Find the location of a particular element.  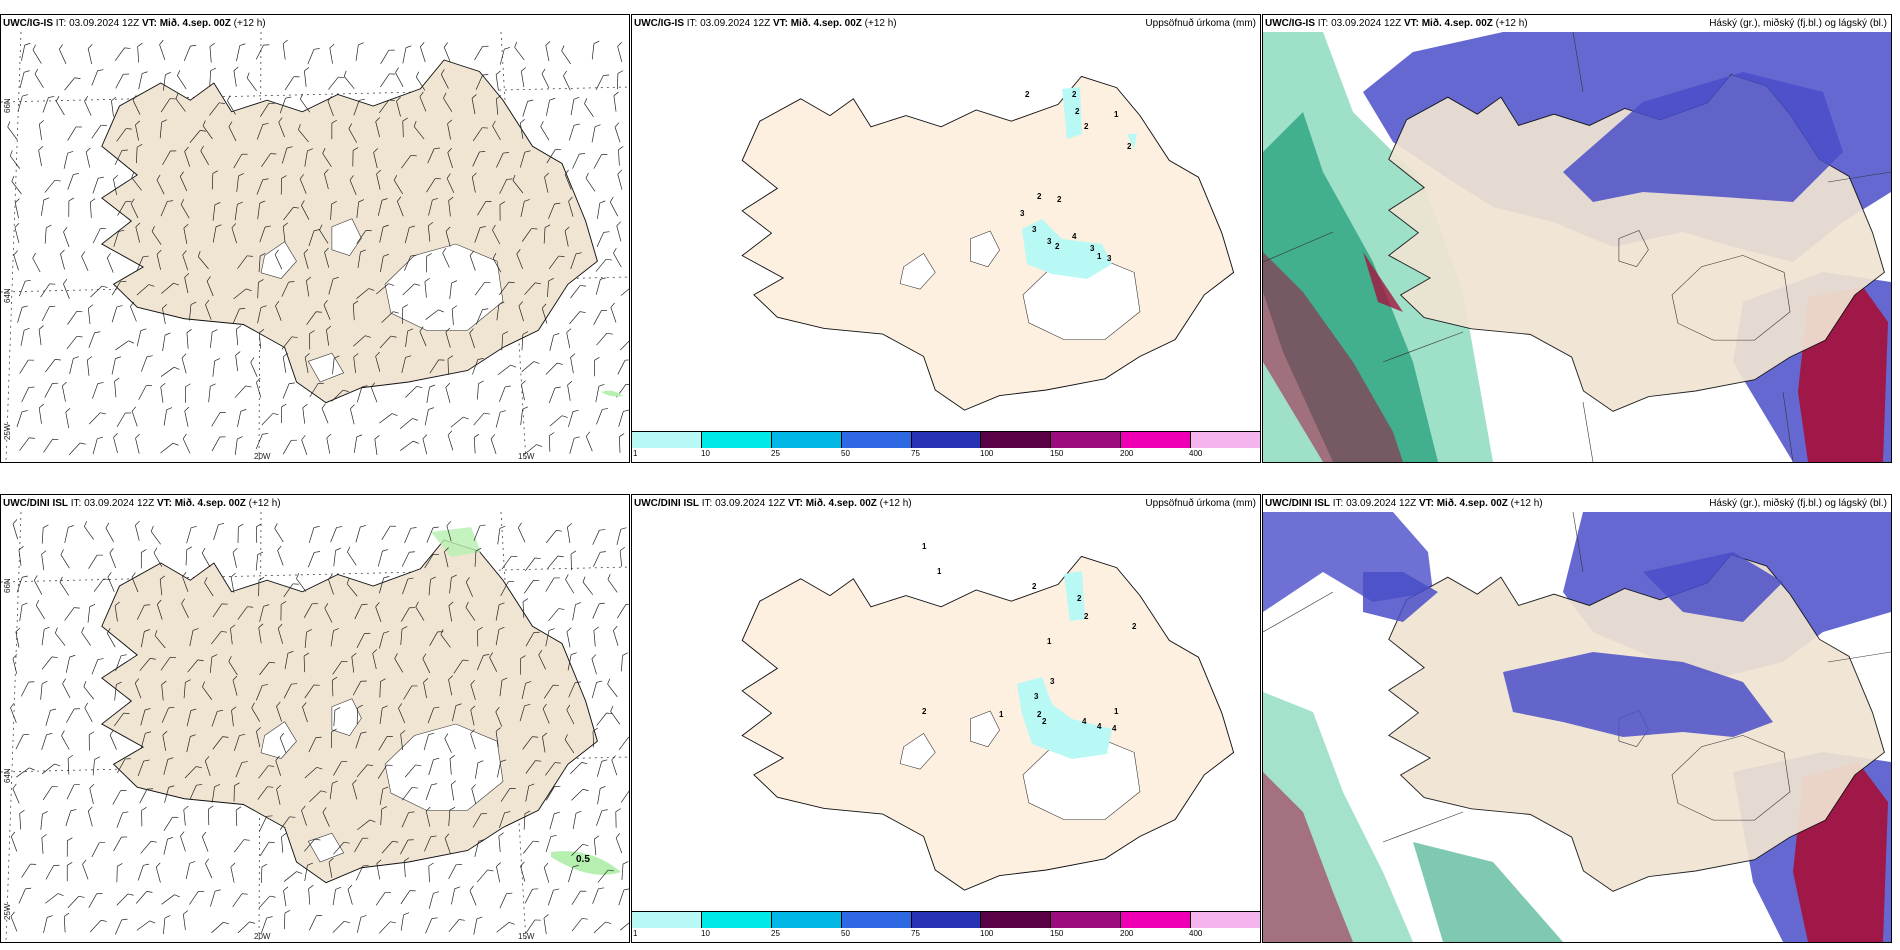

precip-value-label: 4 is located at coordinates (1114, 728).